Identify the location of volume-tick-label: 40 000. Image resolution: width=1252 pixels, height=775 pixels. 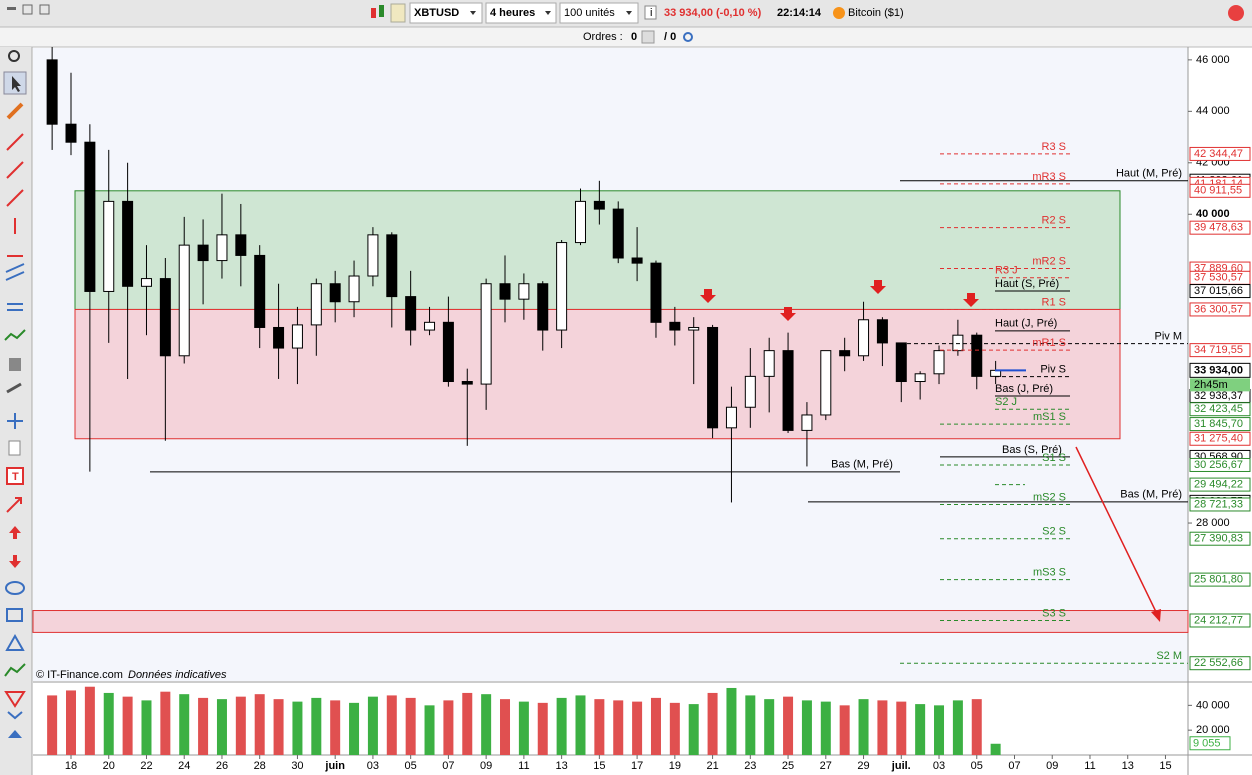
(1213, 705).